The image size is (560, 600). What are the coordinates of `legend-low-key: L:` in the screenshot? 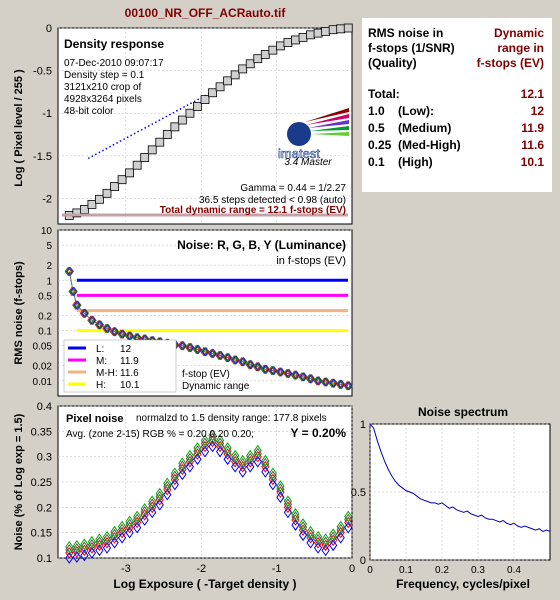 It's located at (100, 349).